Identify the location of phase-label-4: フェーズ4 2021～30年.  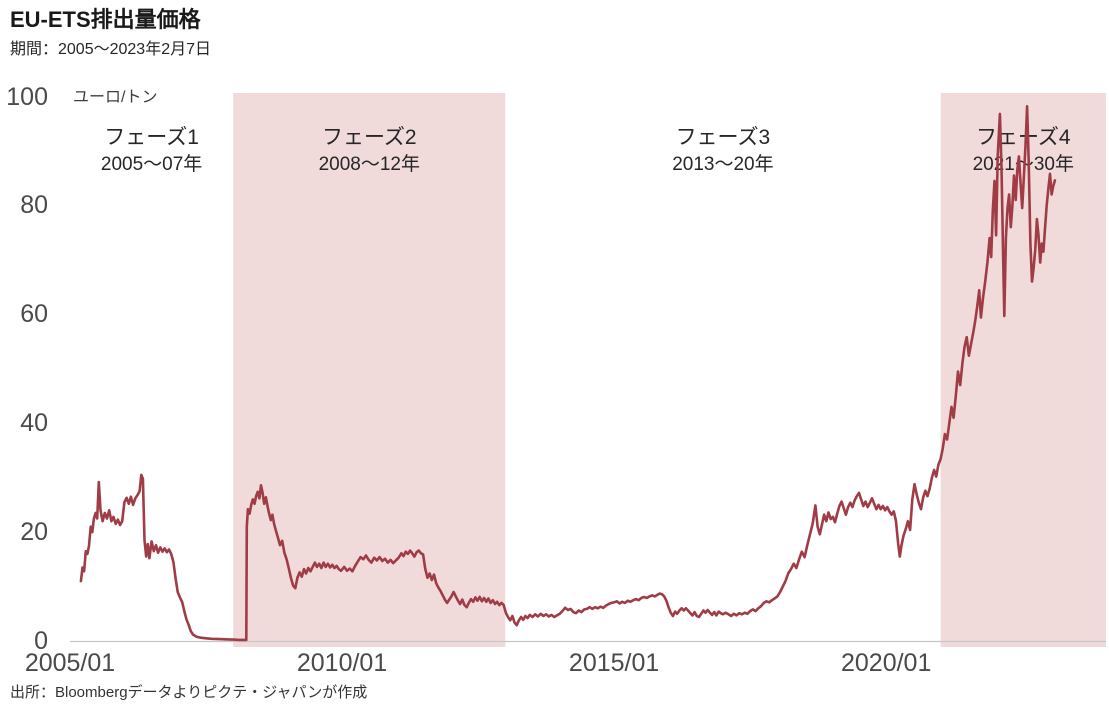
(1023, 150).